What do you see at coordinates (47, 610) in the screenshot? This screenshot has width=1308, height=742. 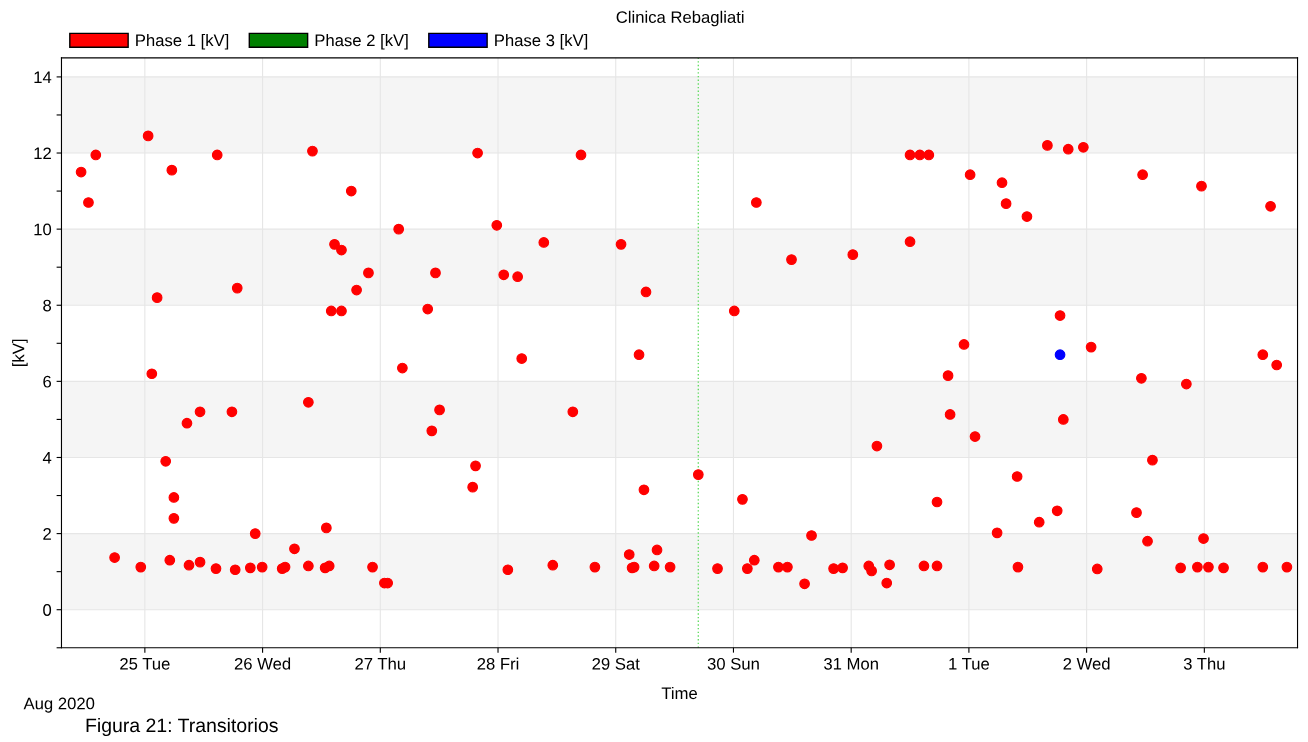 I see `y-tick-label: 0` at bounding box center [47, 610].